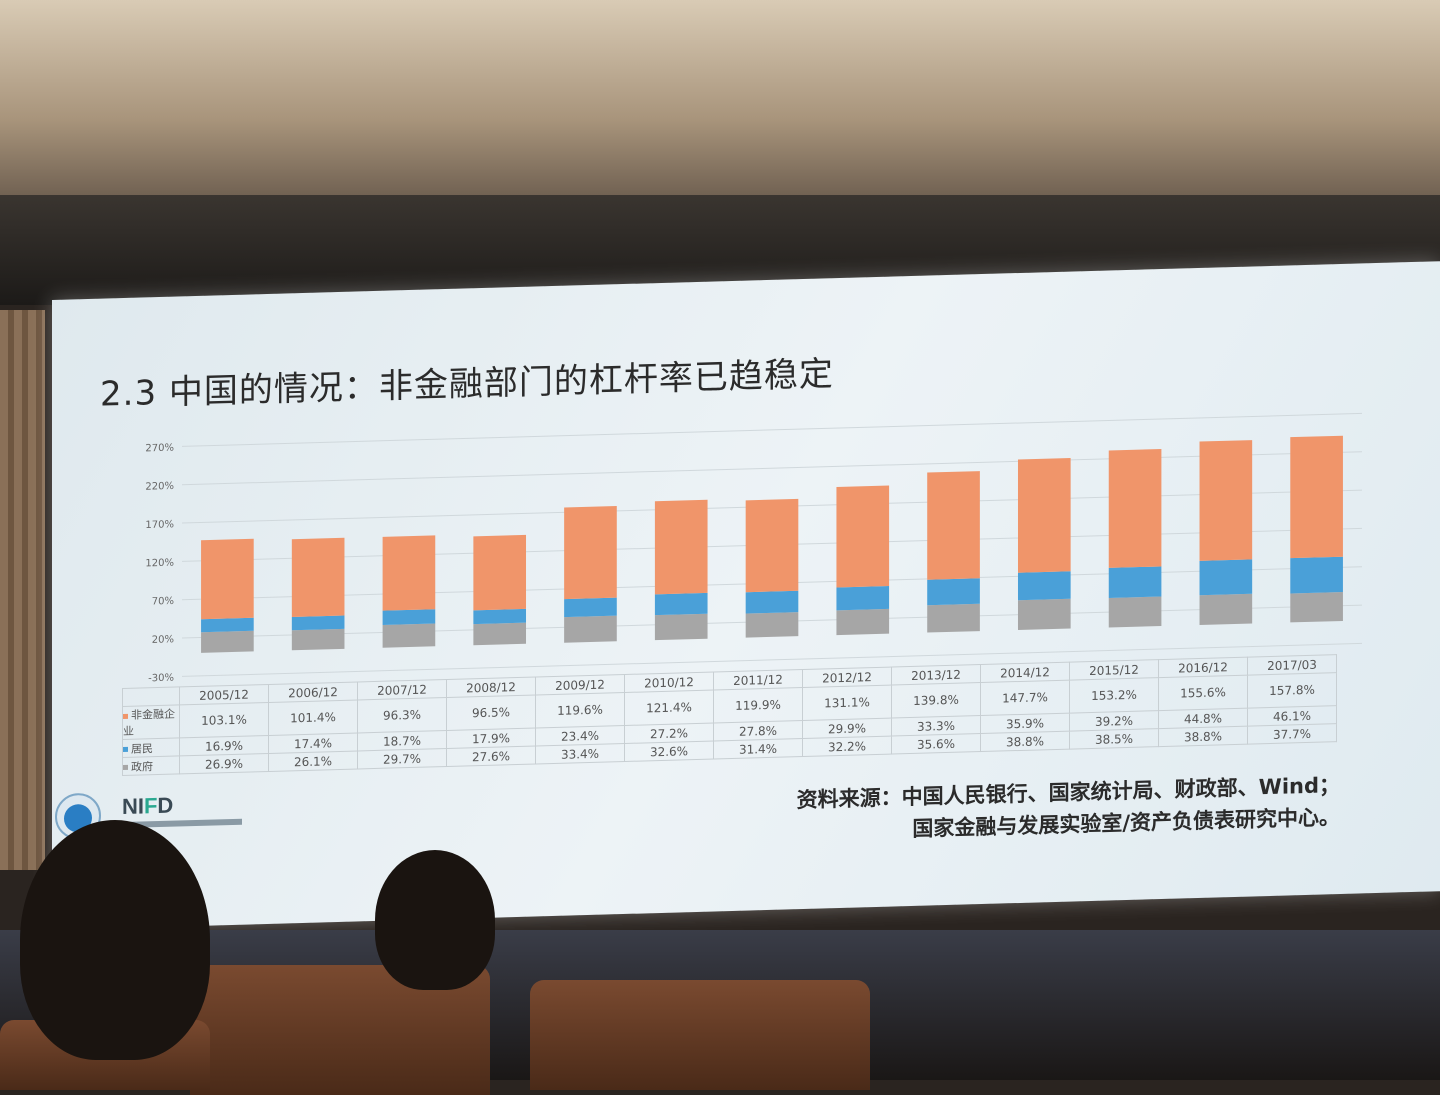 This screenshot has height=1095, width=1440. What do you see at coordinates (313, 717) in the screenshot?
I see `table-cell: 101.4%` at bounding box center [313, 717].